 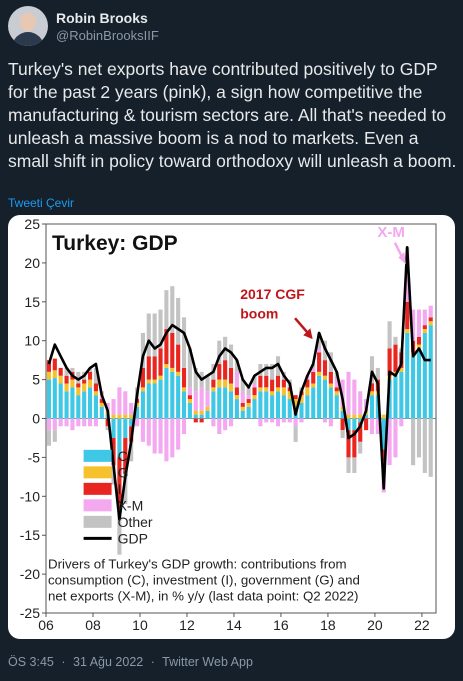 What do you see at coordinates (102, 17) in the screenshot?
I see `display-name: Robin Brooks` at bounding box center [102, 17].